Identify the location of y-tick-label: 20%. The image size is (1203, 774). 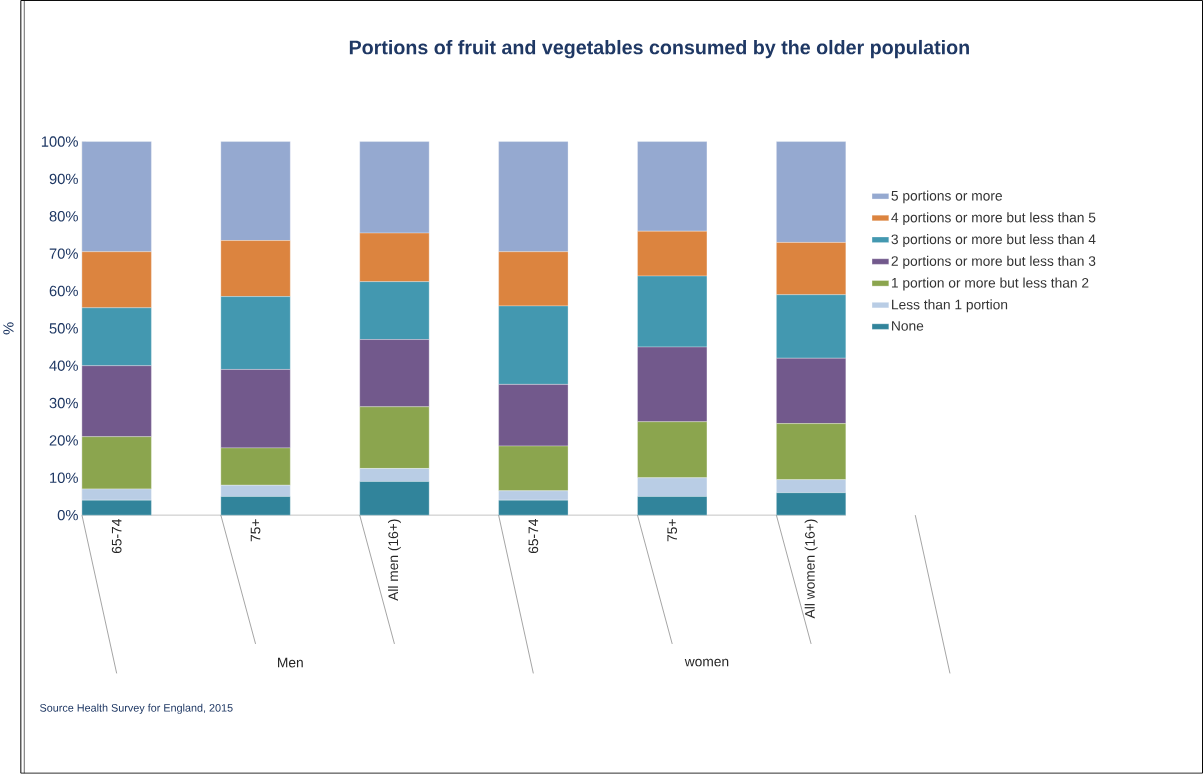
(63, 440).